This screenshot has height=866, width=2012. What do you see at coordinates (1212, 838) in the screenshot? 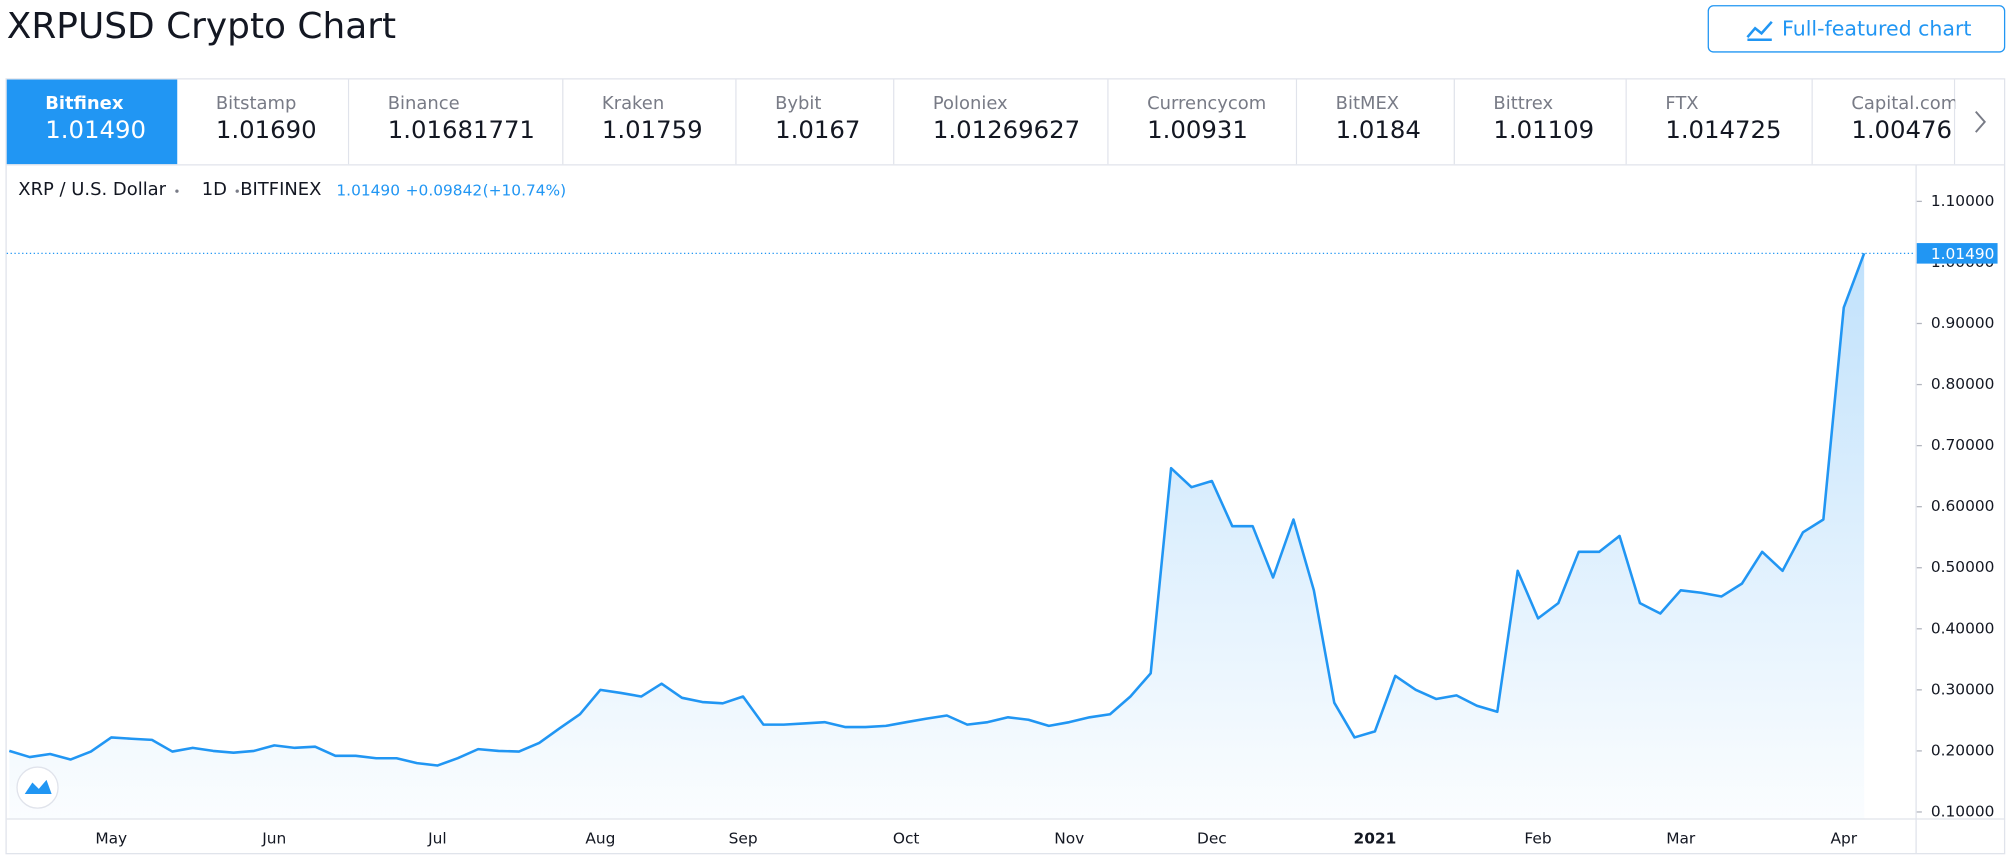
I see `x-tick-label: Dec` at bounding box center [1212, 838].